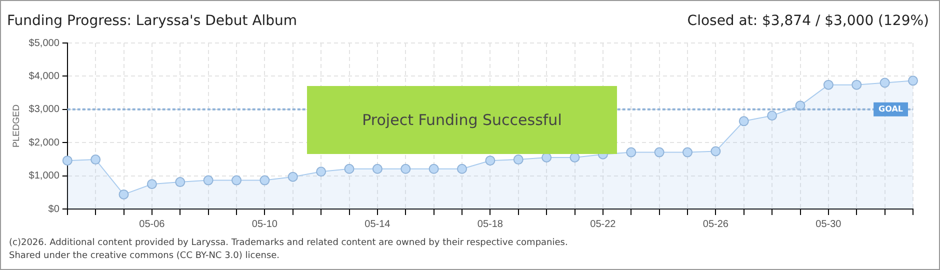 Image resolution: width=940 pixels, height=270 pixels. What do you see at coordinates (377, 224) in the screenshot?
I see `x-tick-label: 05-14` at bounding box center [377, 224].